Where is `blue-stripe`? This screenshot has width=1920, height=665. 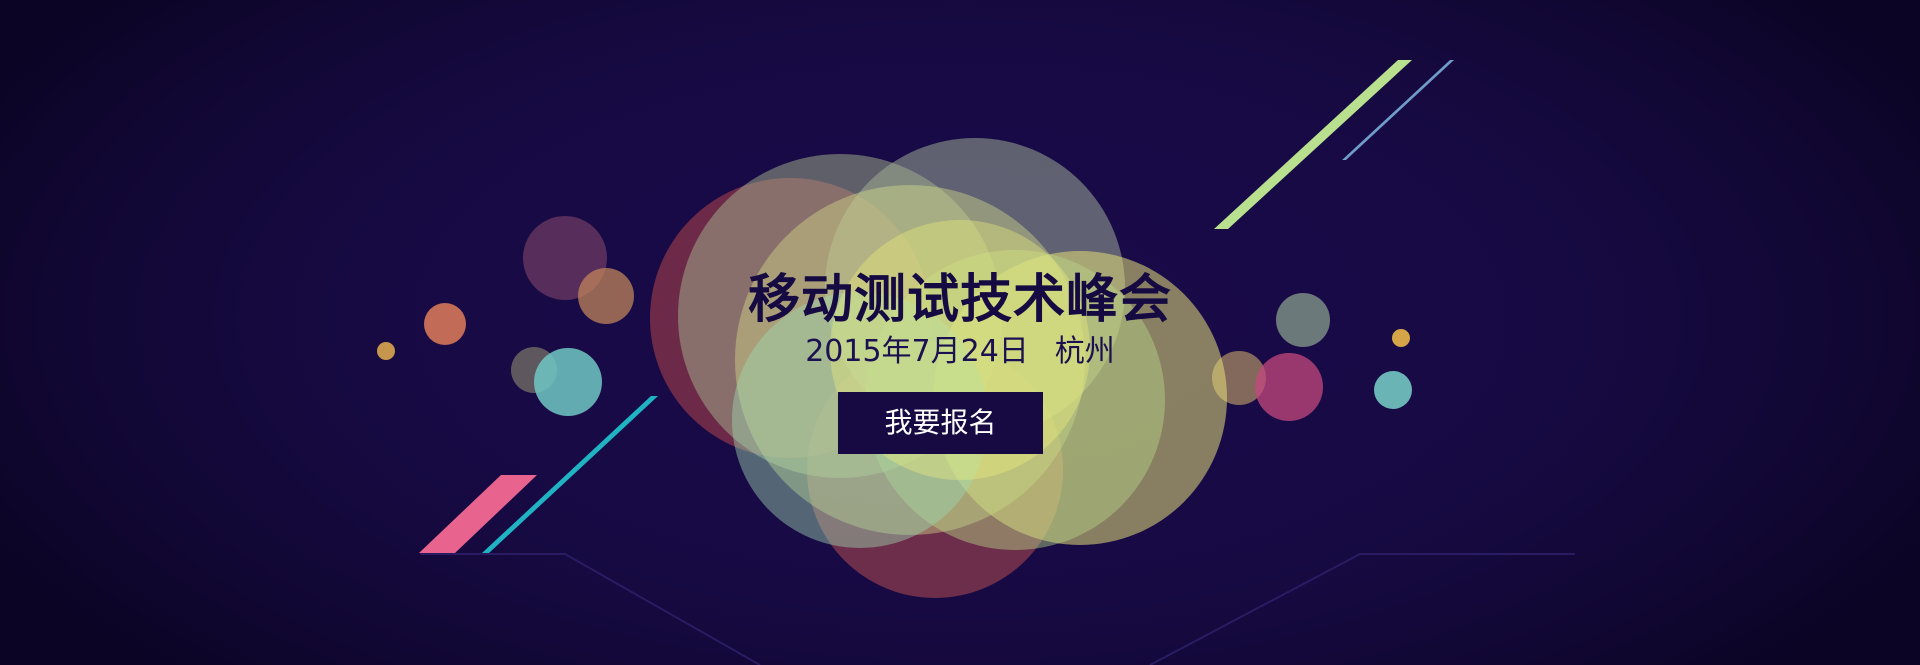
blue-stripe is located at coordinates (1398, 110).